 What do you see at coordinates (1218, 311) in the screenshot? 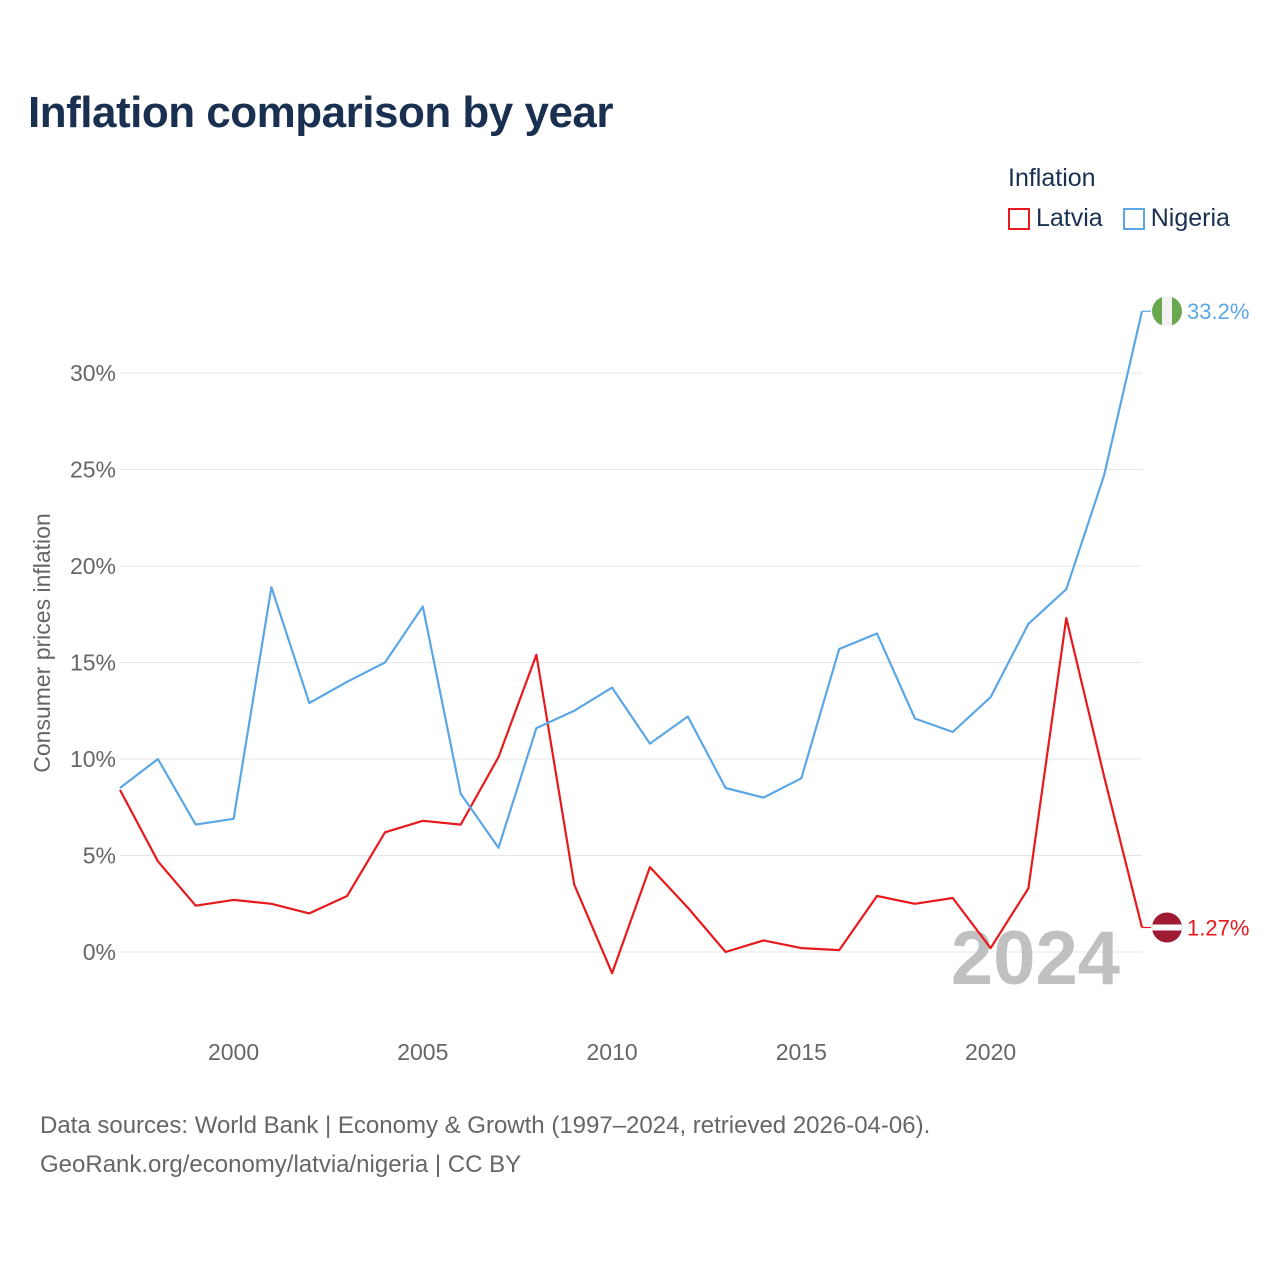
I see `end-value-label-nigeria: 33.2%` at bounding box center [1218, 311].